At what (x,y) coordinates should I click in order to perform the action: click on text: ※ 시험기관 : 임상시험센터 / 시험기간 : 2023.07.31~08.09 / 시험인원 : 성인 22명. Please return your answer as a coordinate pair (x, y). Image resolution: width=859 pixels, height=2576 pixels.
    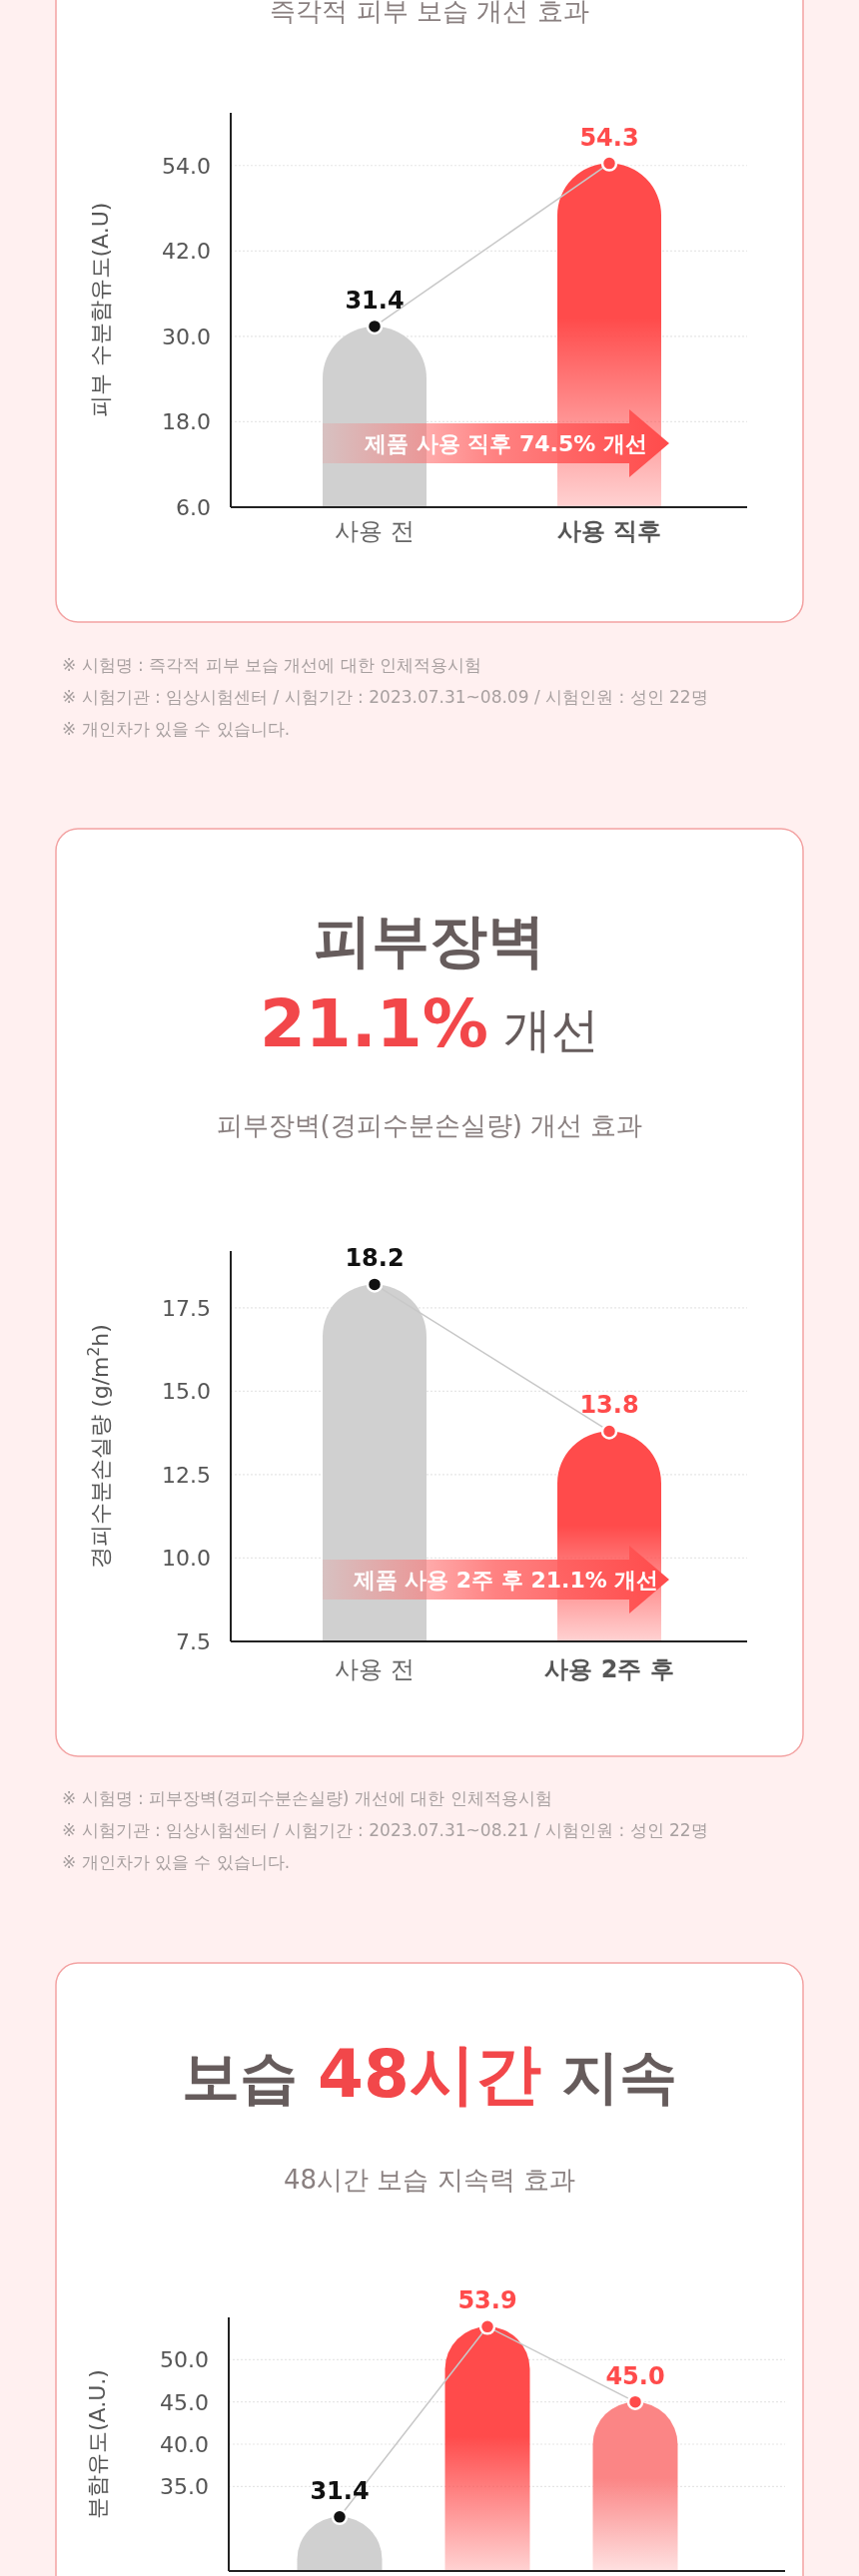
    Looking at the image, I should click on (385, 697).